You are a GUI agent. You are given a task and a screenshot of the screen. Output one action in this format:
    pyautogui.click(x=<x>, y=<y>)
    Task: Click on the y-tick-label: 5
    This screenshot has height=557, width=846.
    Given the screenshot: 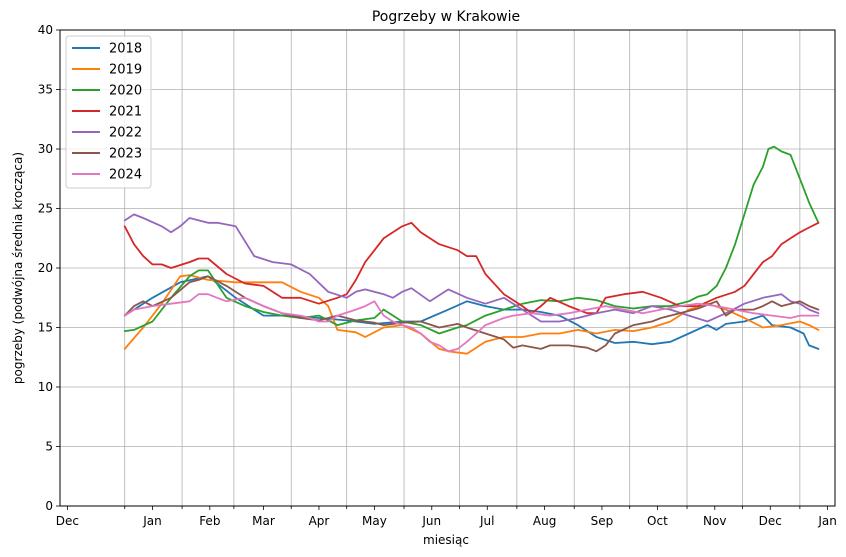 What is the action you would take?
    pyautogui.click(x=49, y=447)
    